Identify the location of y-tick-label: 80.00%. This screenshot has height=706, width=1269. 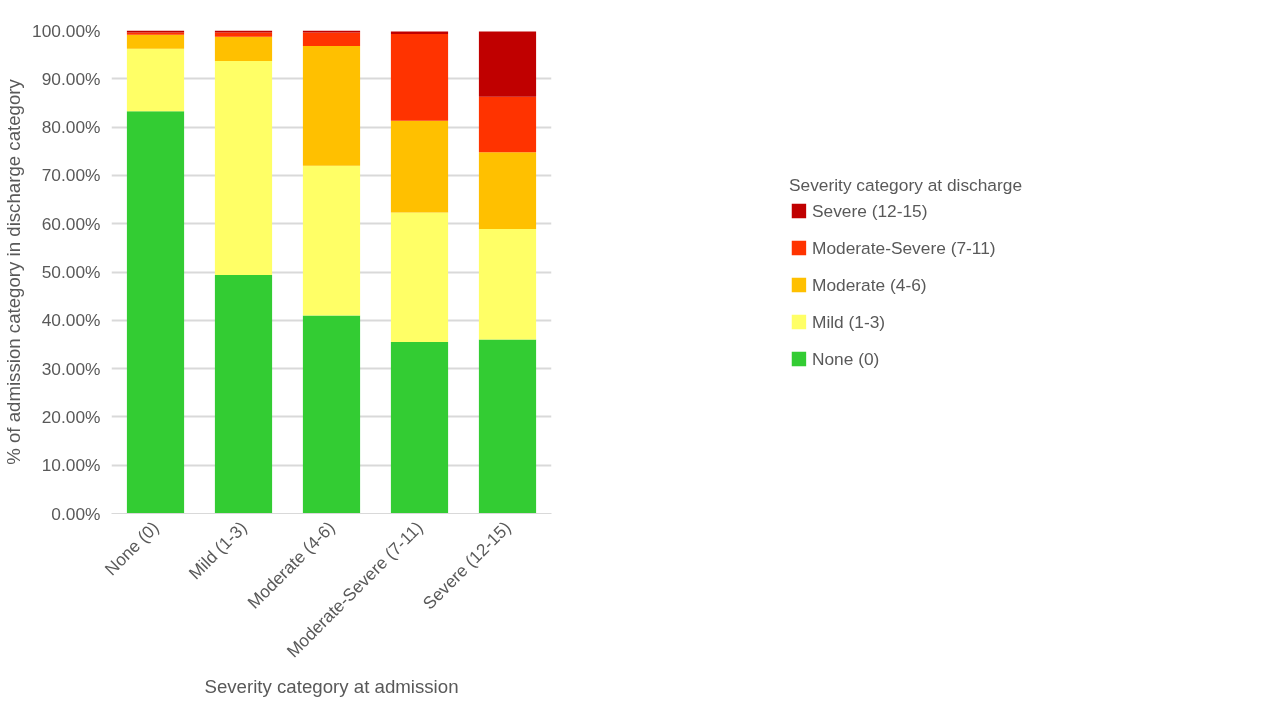
(71, 127).